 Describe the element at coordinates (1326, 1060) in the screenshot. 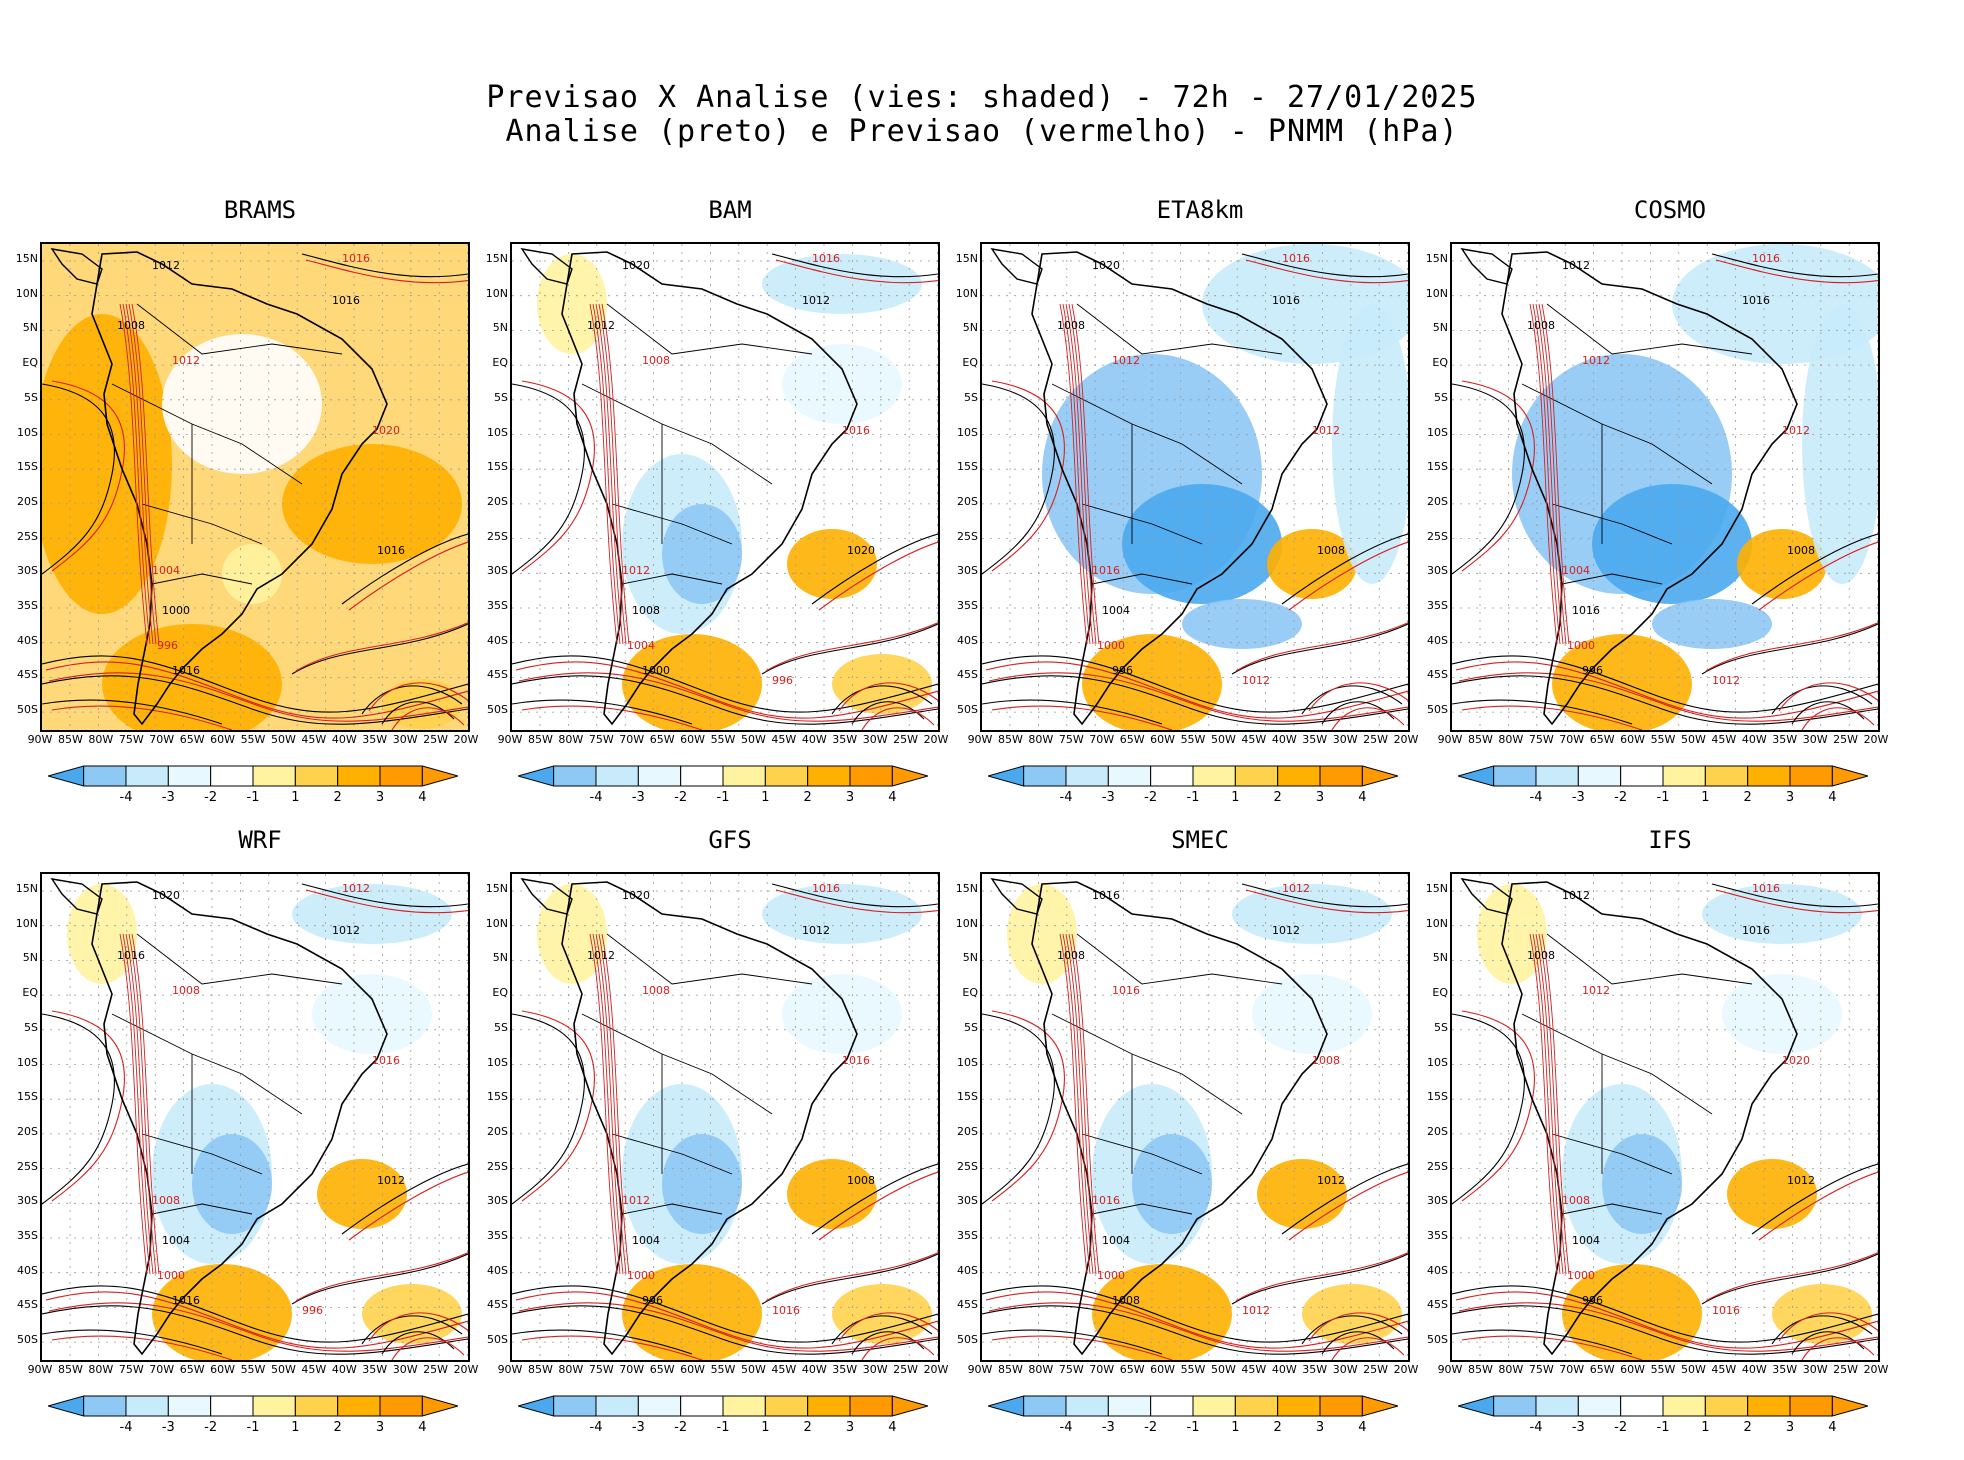

I see `contour-label: 1008` at that location.